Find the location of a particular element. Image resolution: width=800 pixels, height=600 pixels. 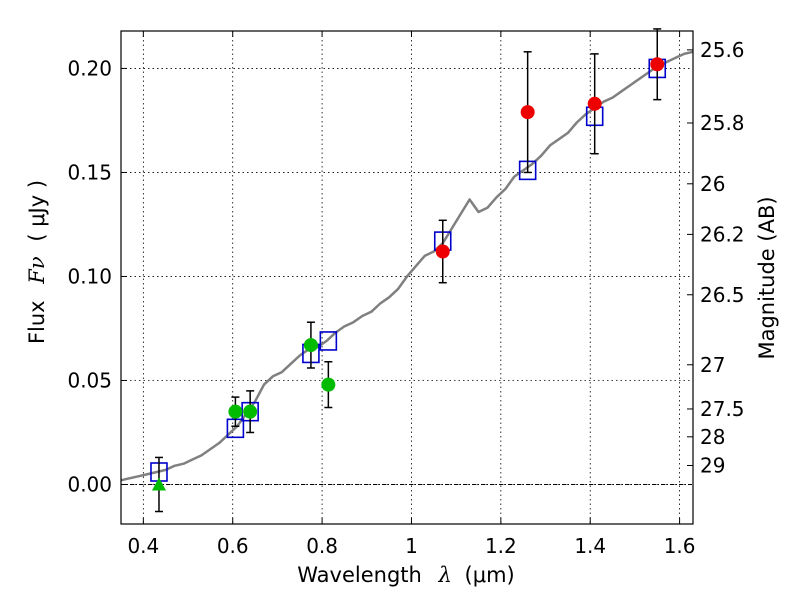

mag-tick-label: 26.5 is located at coordinates (722, 295).